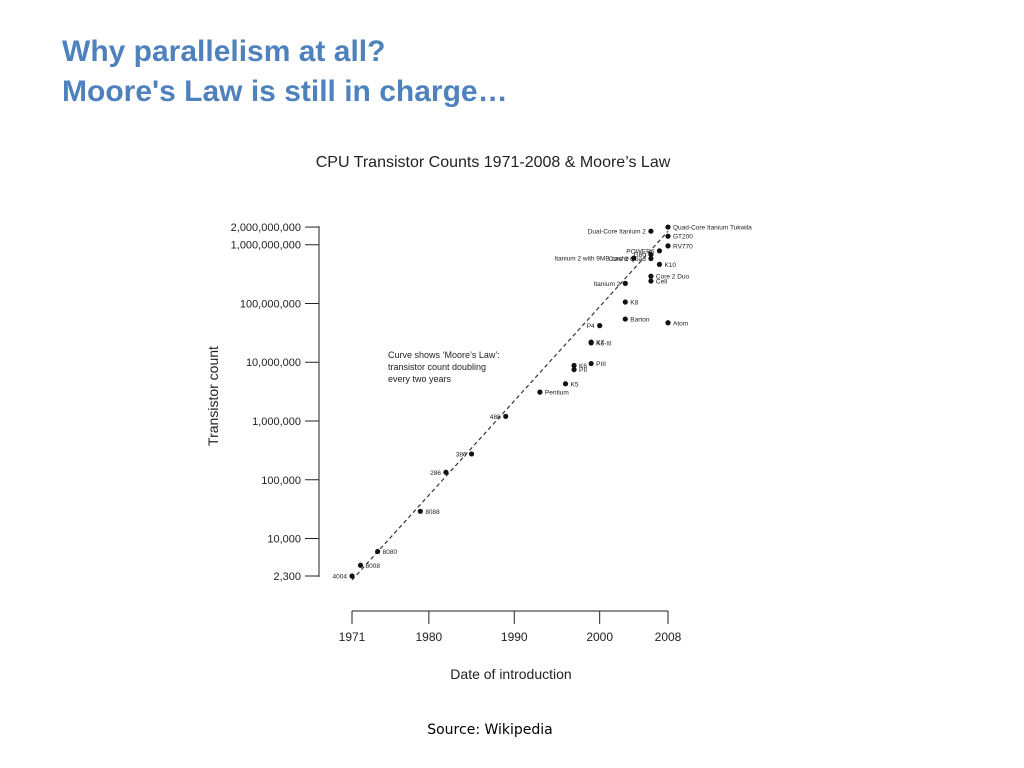  I want to click on y-tick-label: 100,000,000, so click(270, 304).